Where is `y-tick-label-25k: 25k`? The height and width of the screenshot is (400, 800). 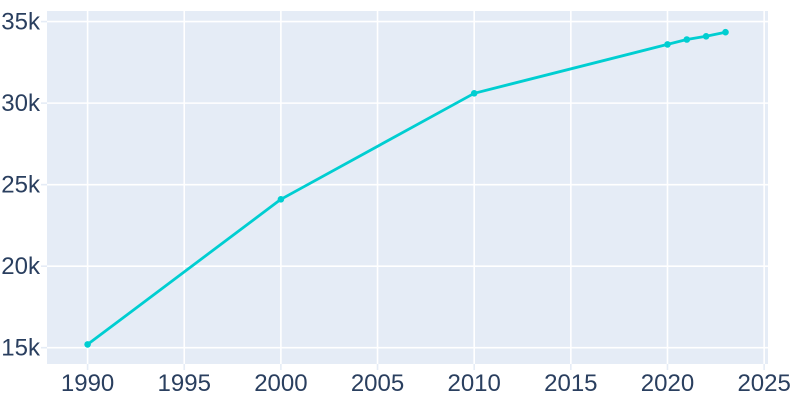 y-tick-label-25k: 25k is located at coordinates (21, 185).